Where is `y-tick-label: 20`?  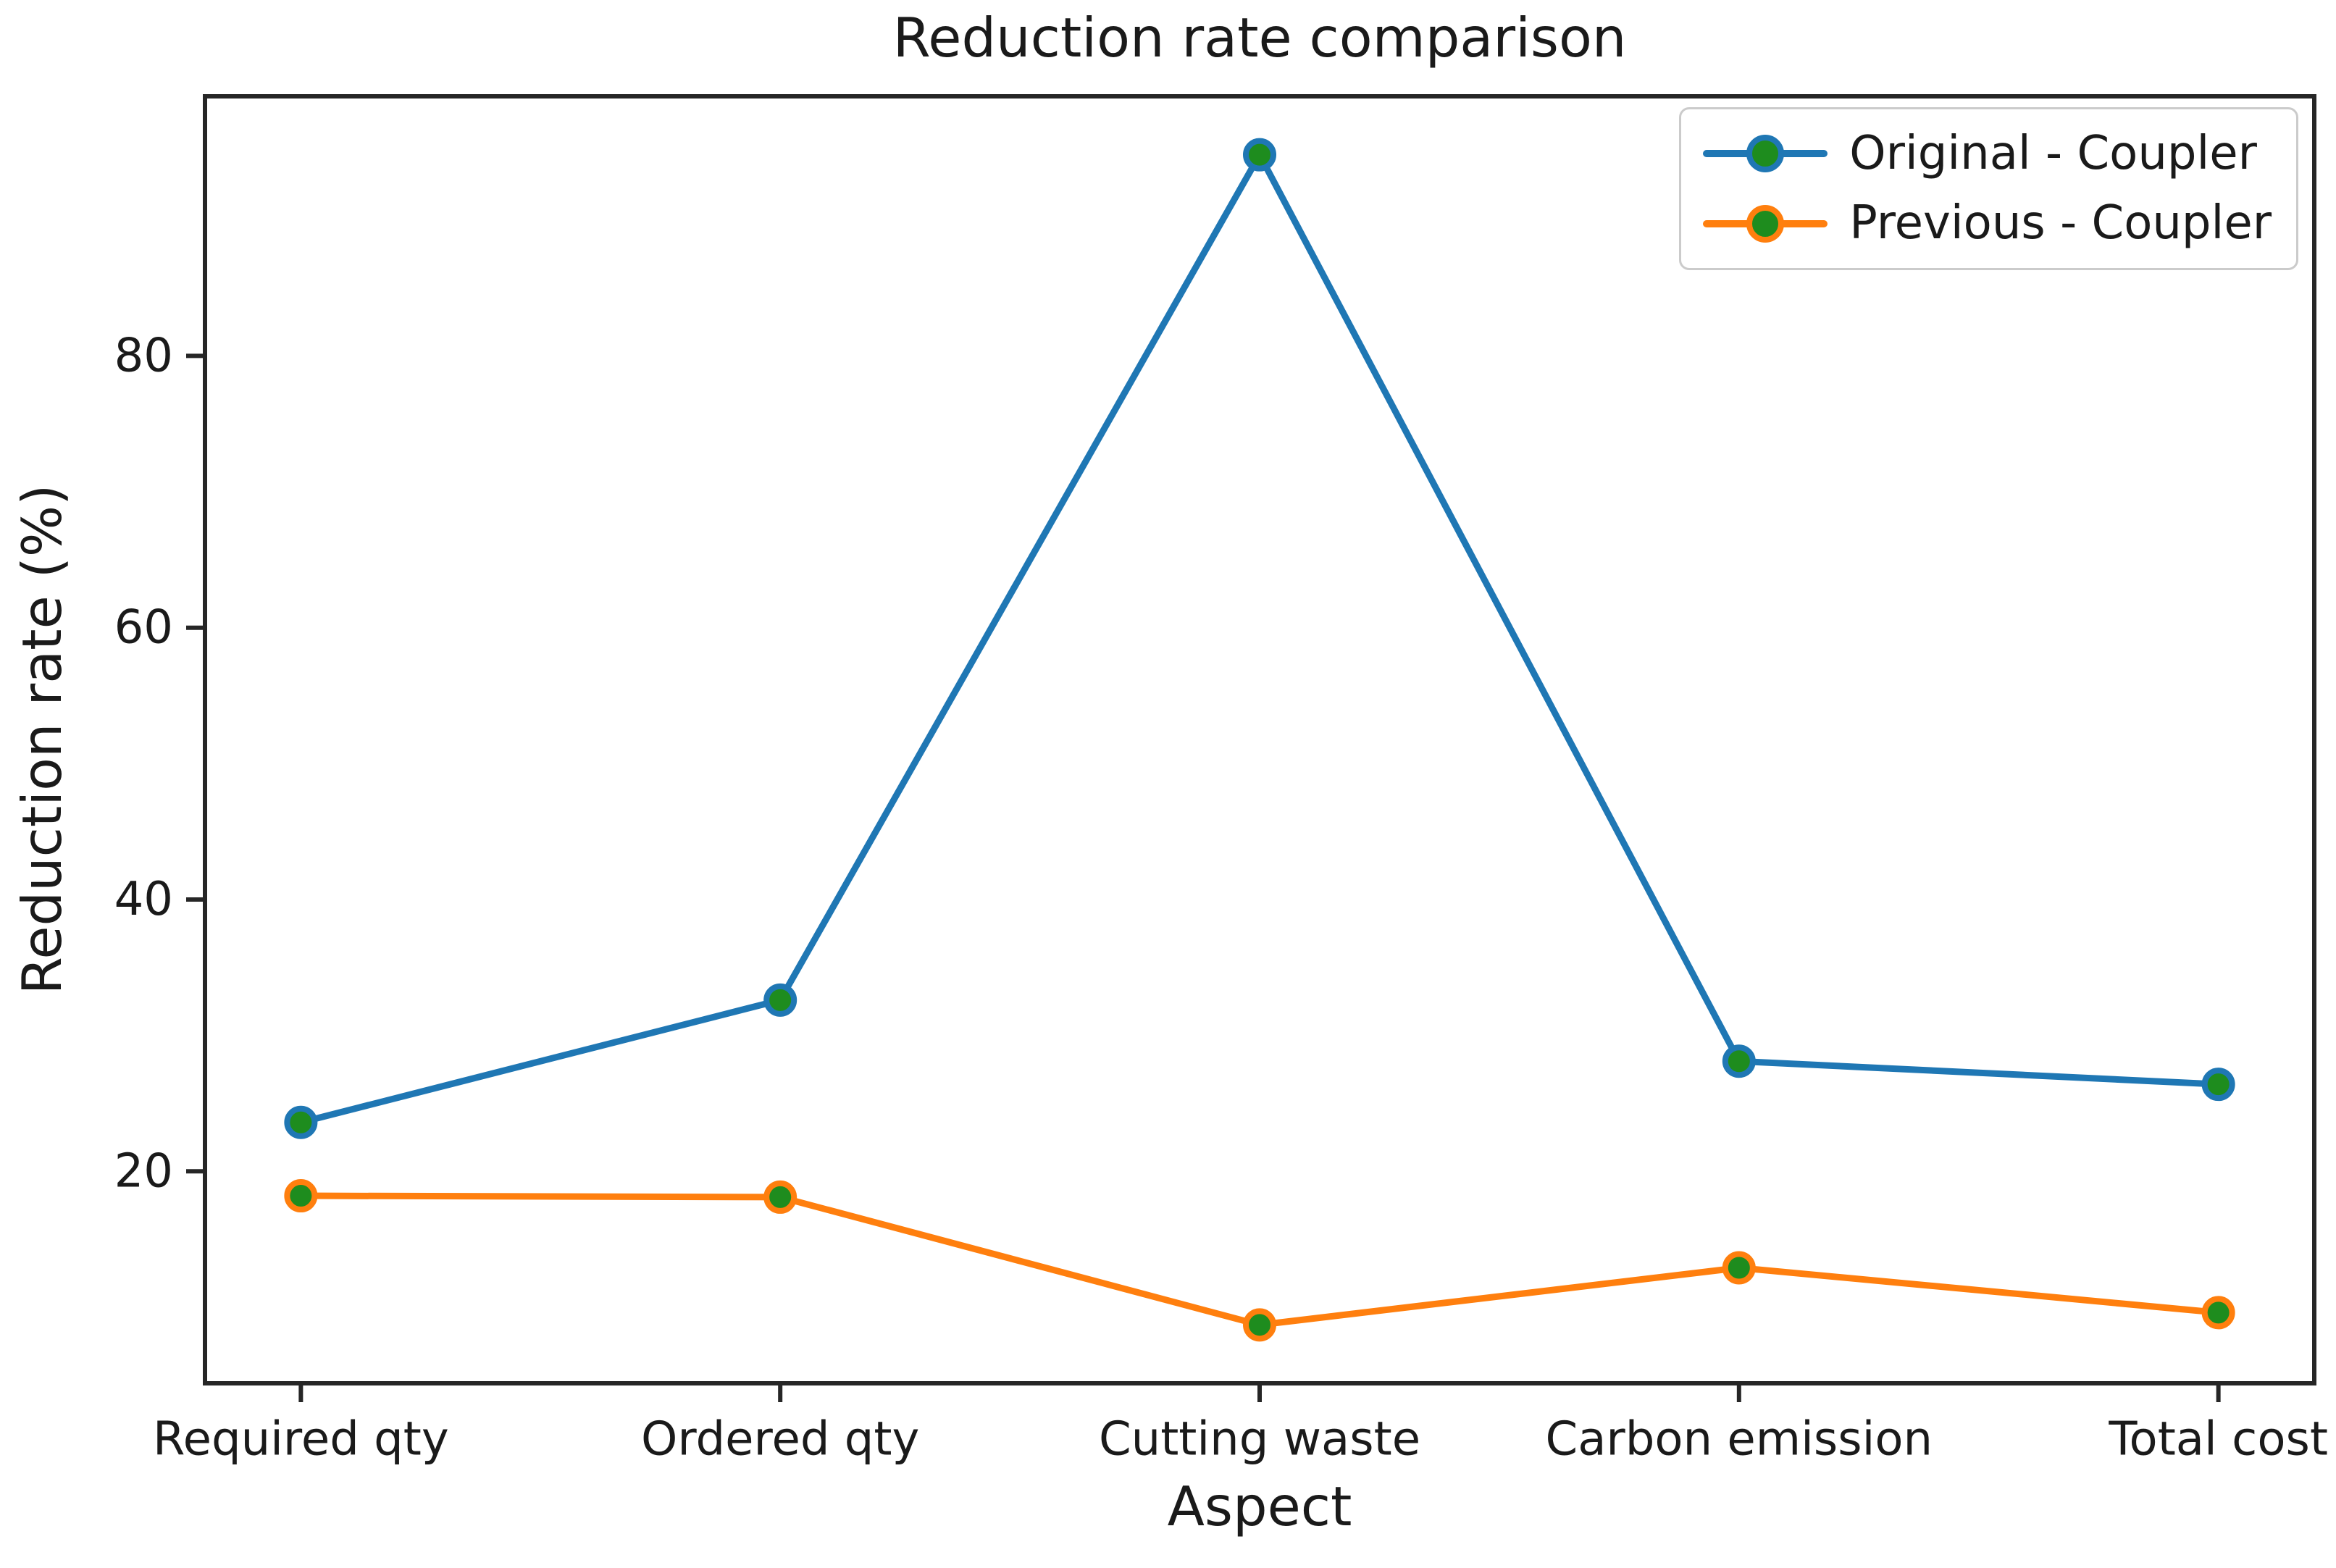 y-tick-label: 20 is located at coordinates (143, 1171).